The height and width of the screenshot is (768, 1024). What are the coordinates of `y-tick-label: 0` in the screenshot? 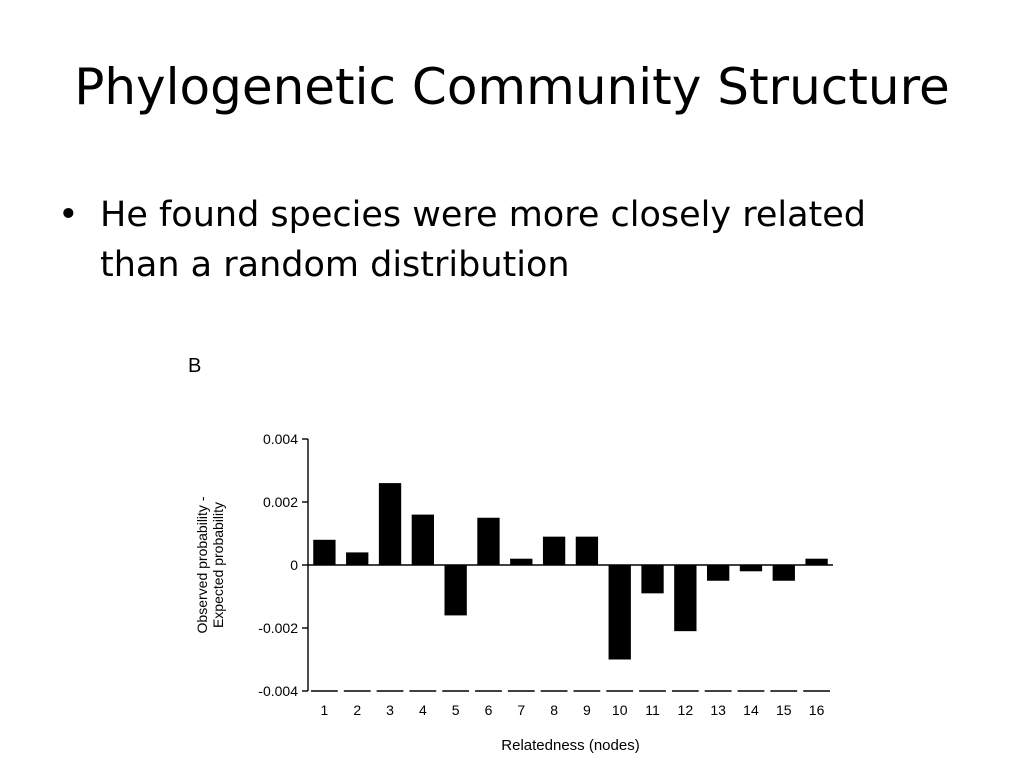 It's located at (294, 565).